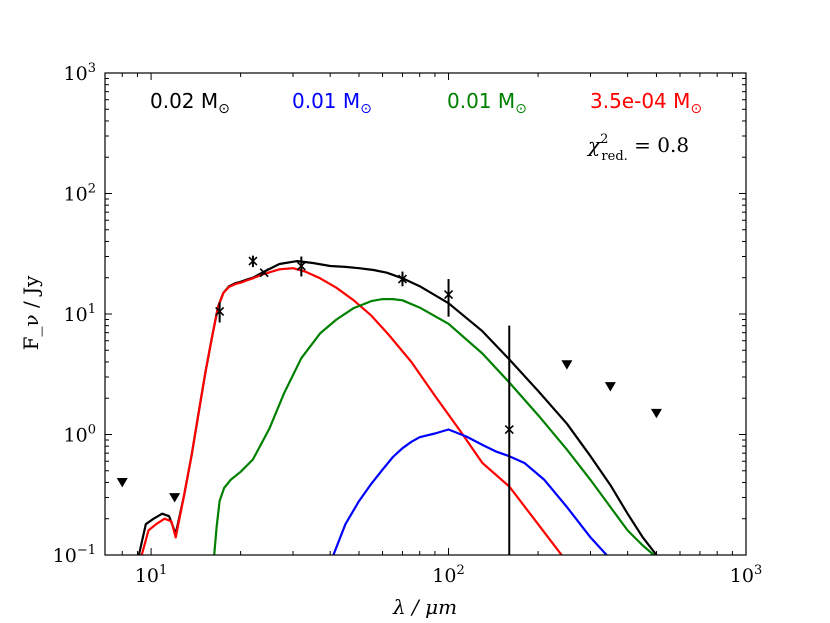  I want to click on y-tick-label: 10¹, so click(80, 314).